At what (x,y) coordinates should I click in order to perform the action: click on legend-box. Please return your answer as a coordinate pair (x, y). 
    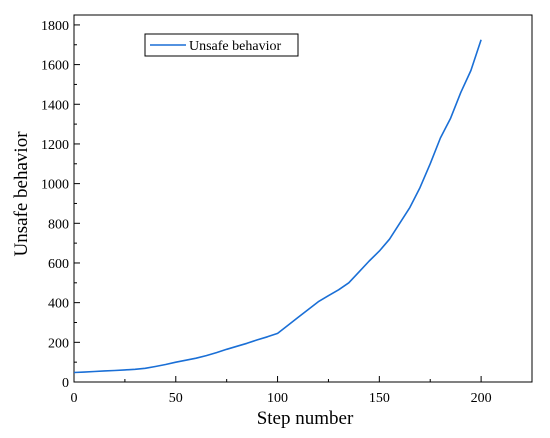
    Looking at the image, I should click on (221, 45).